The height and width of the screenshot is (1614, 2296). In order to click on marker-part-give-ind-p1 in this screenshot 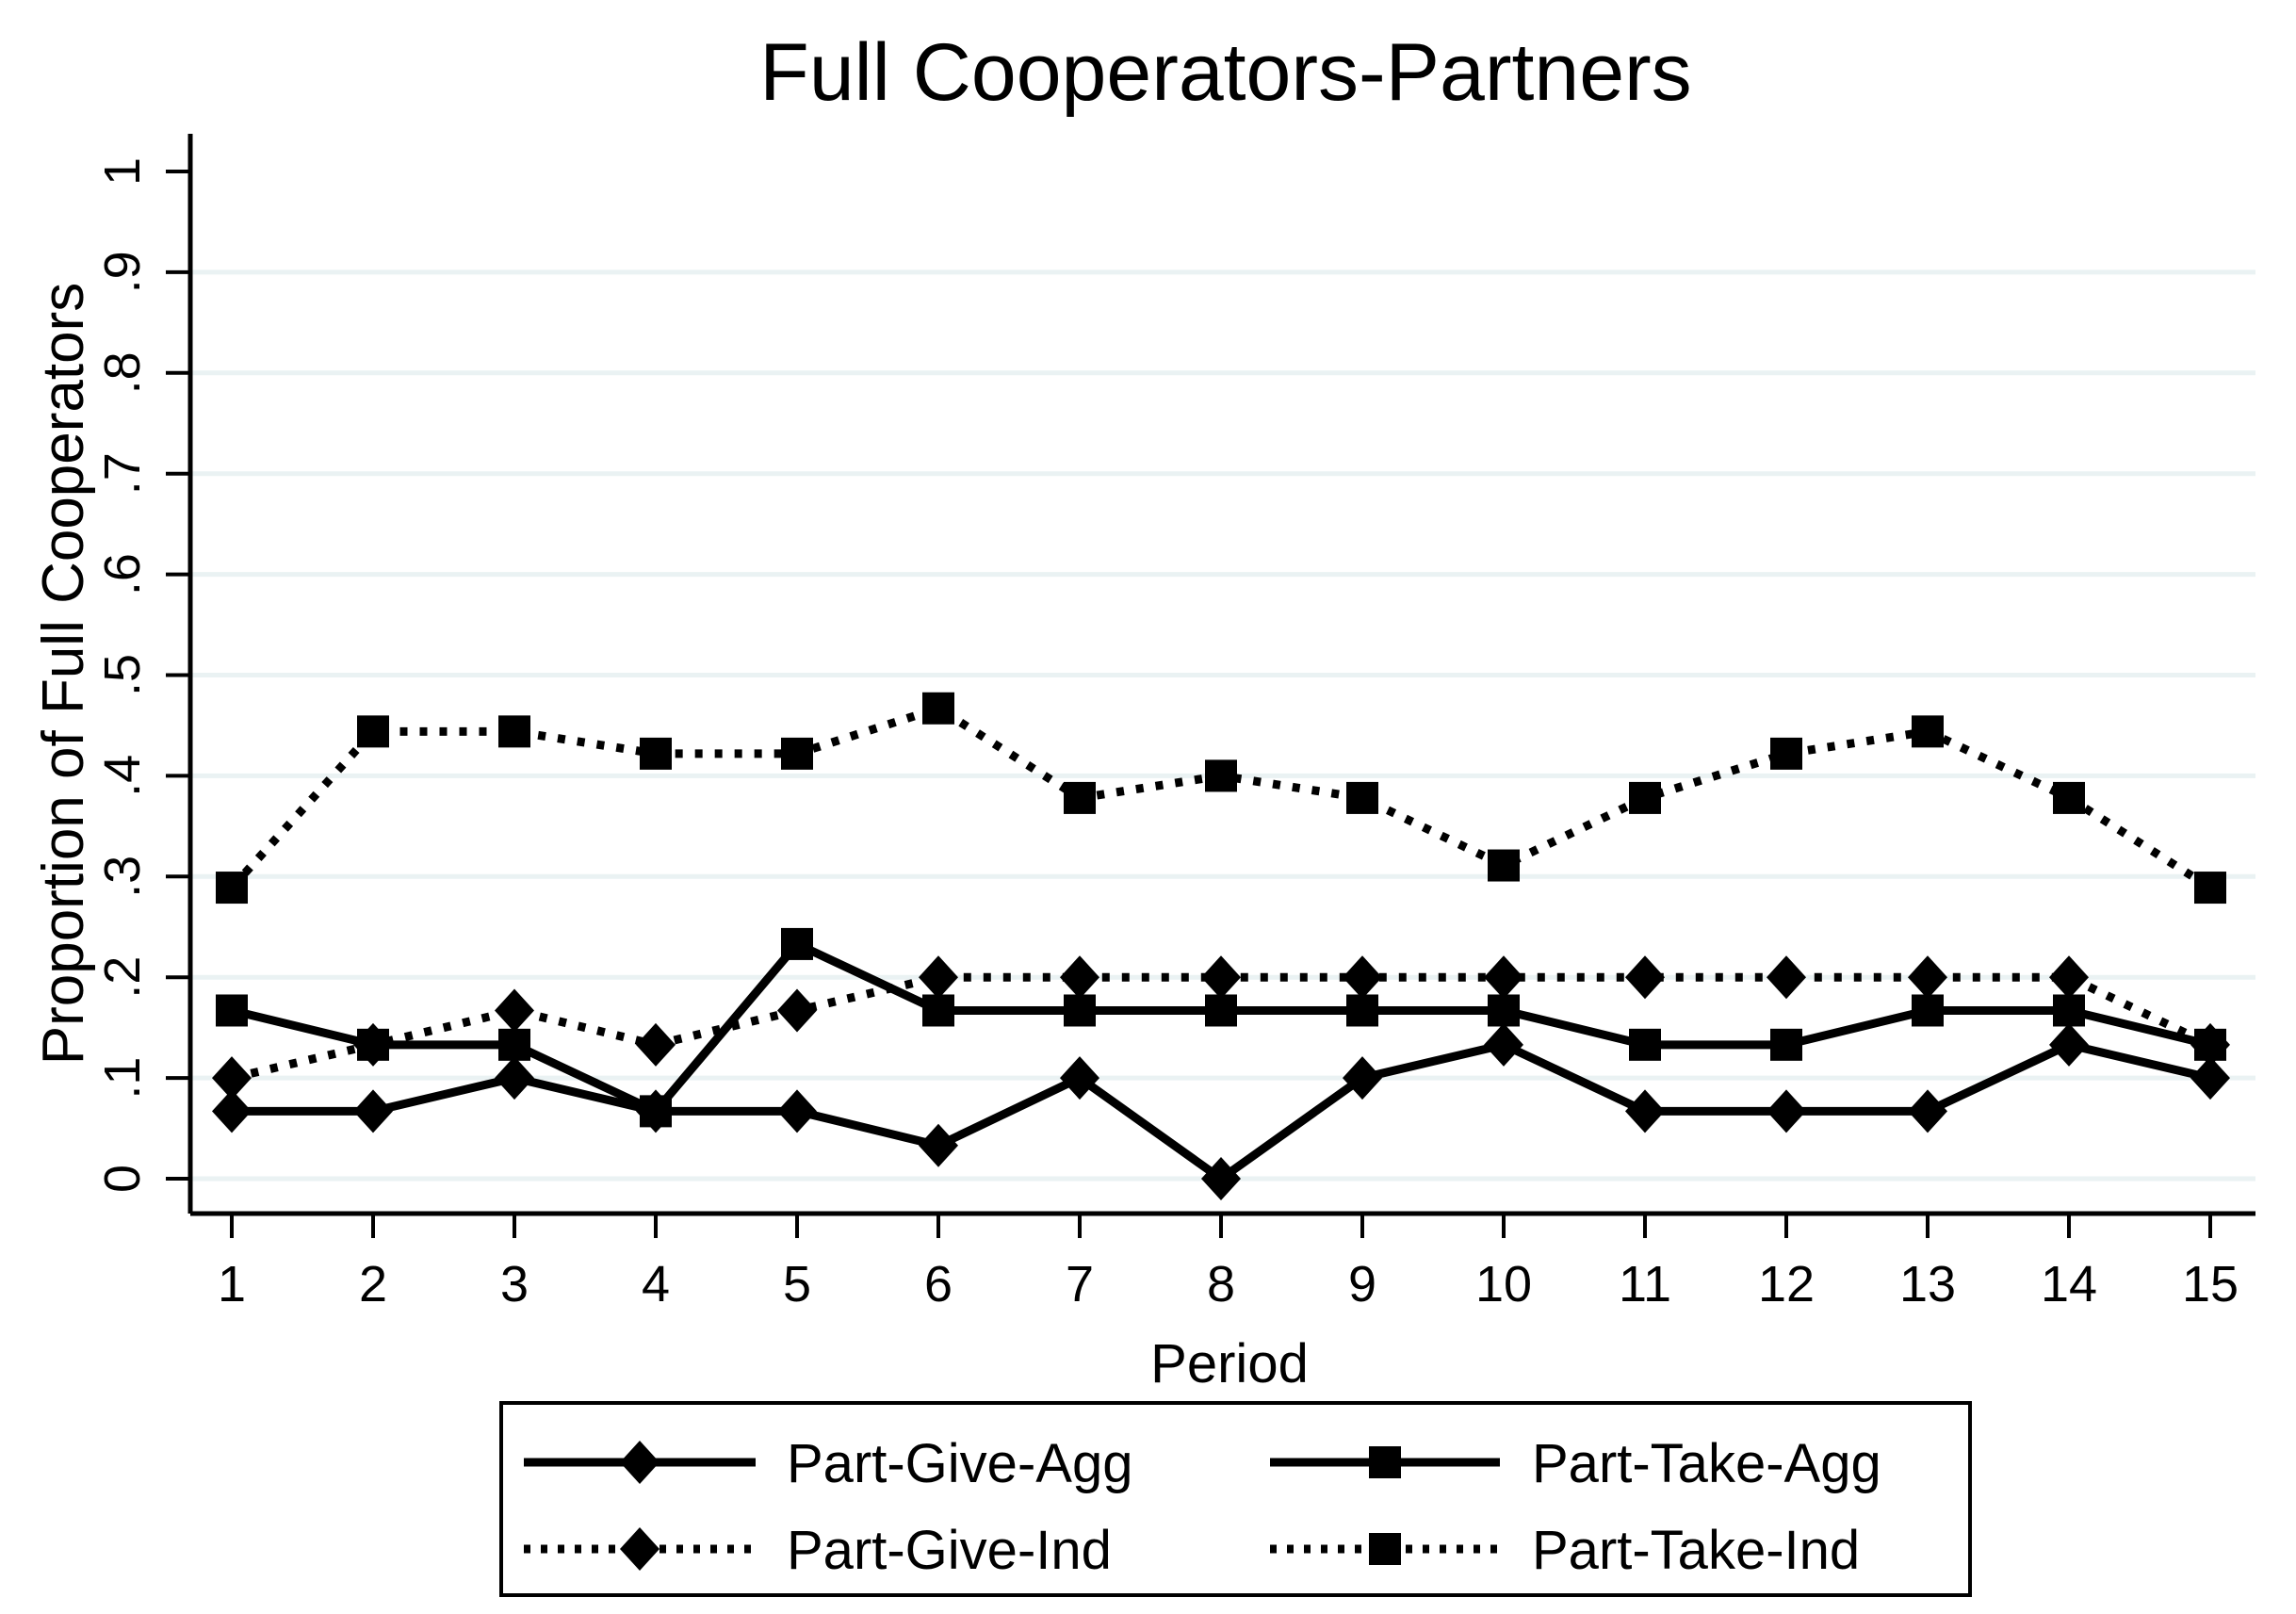, I will do `click(232, 1078)`.